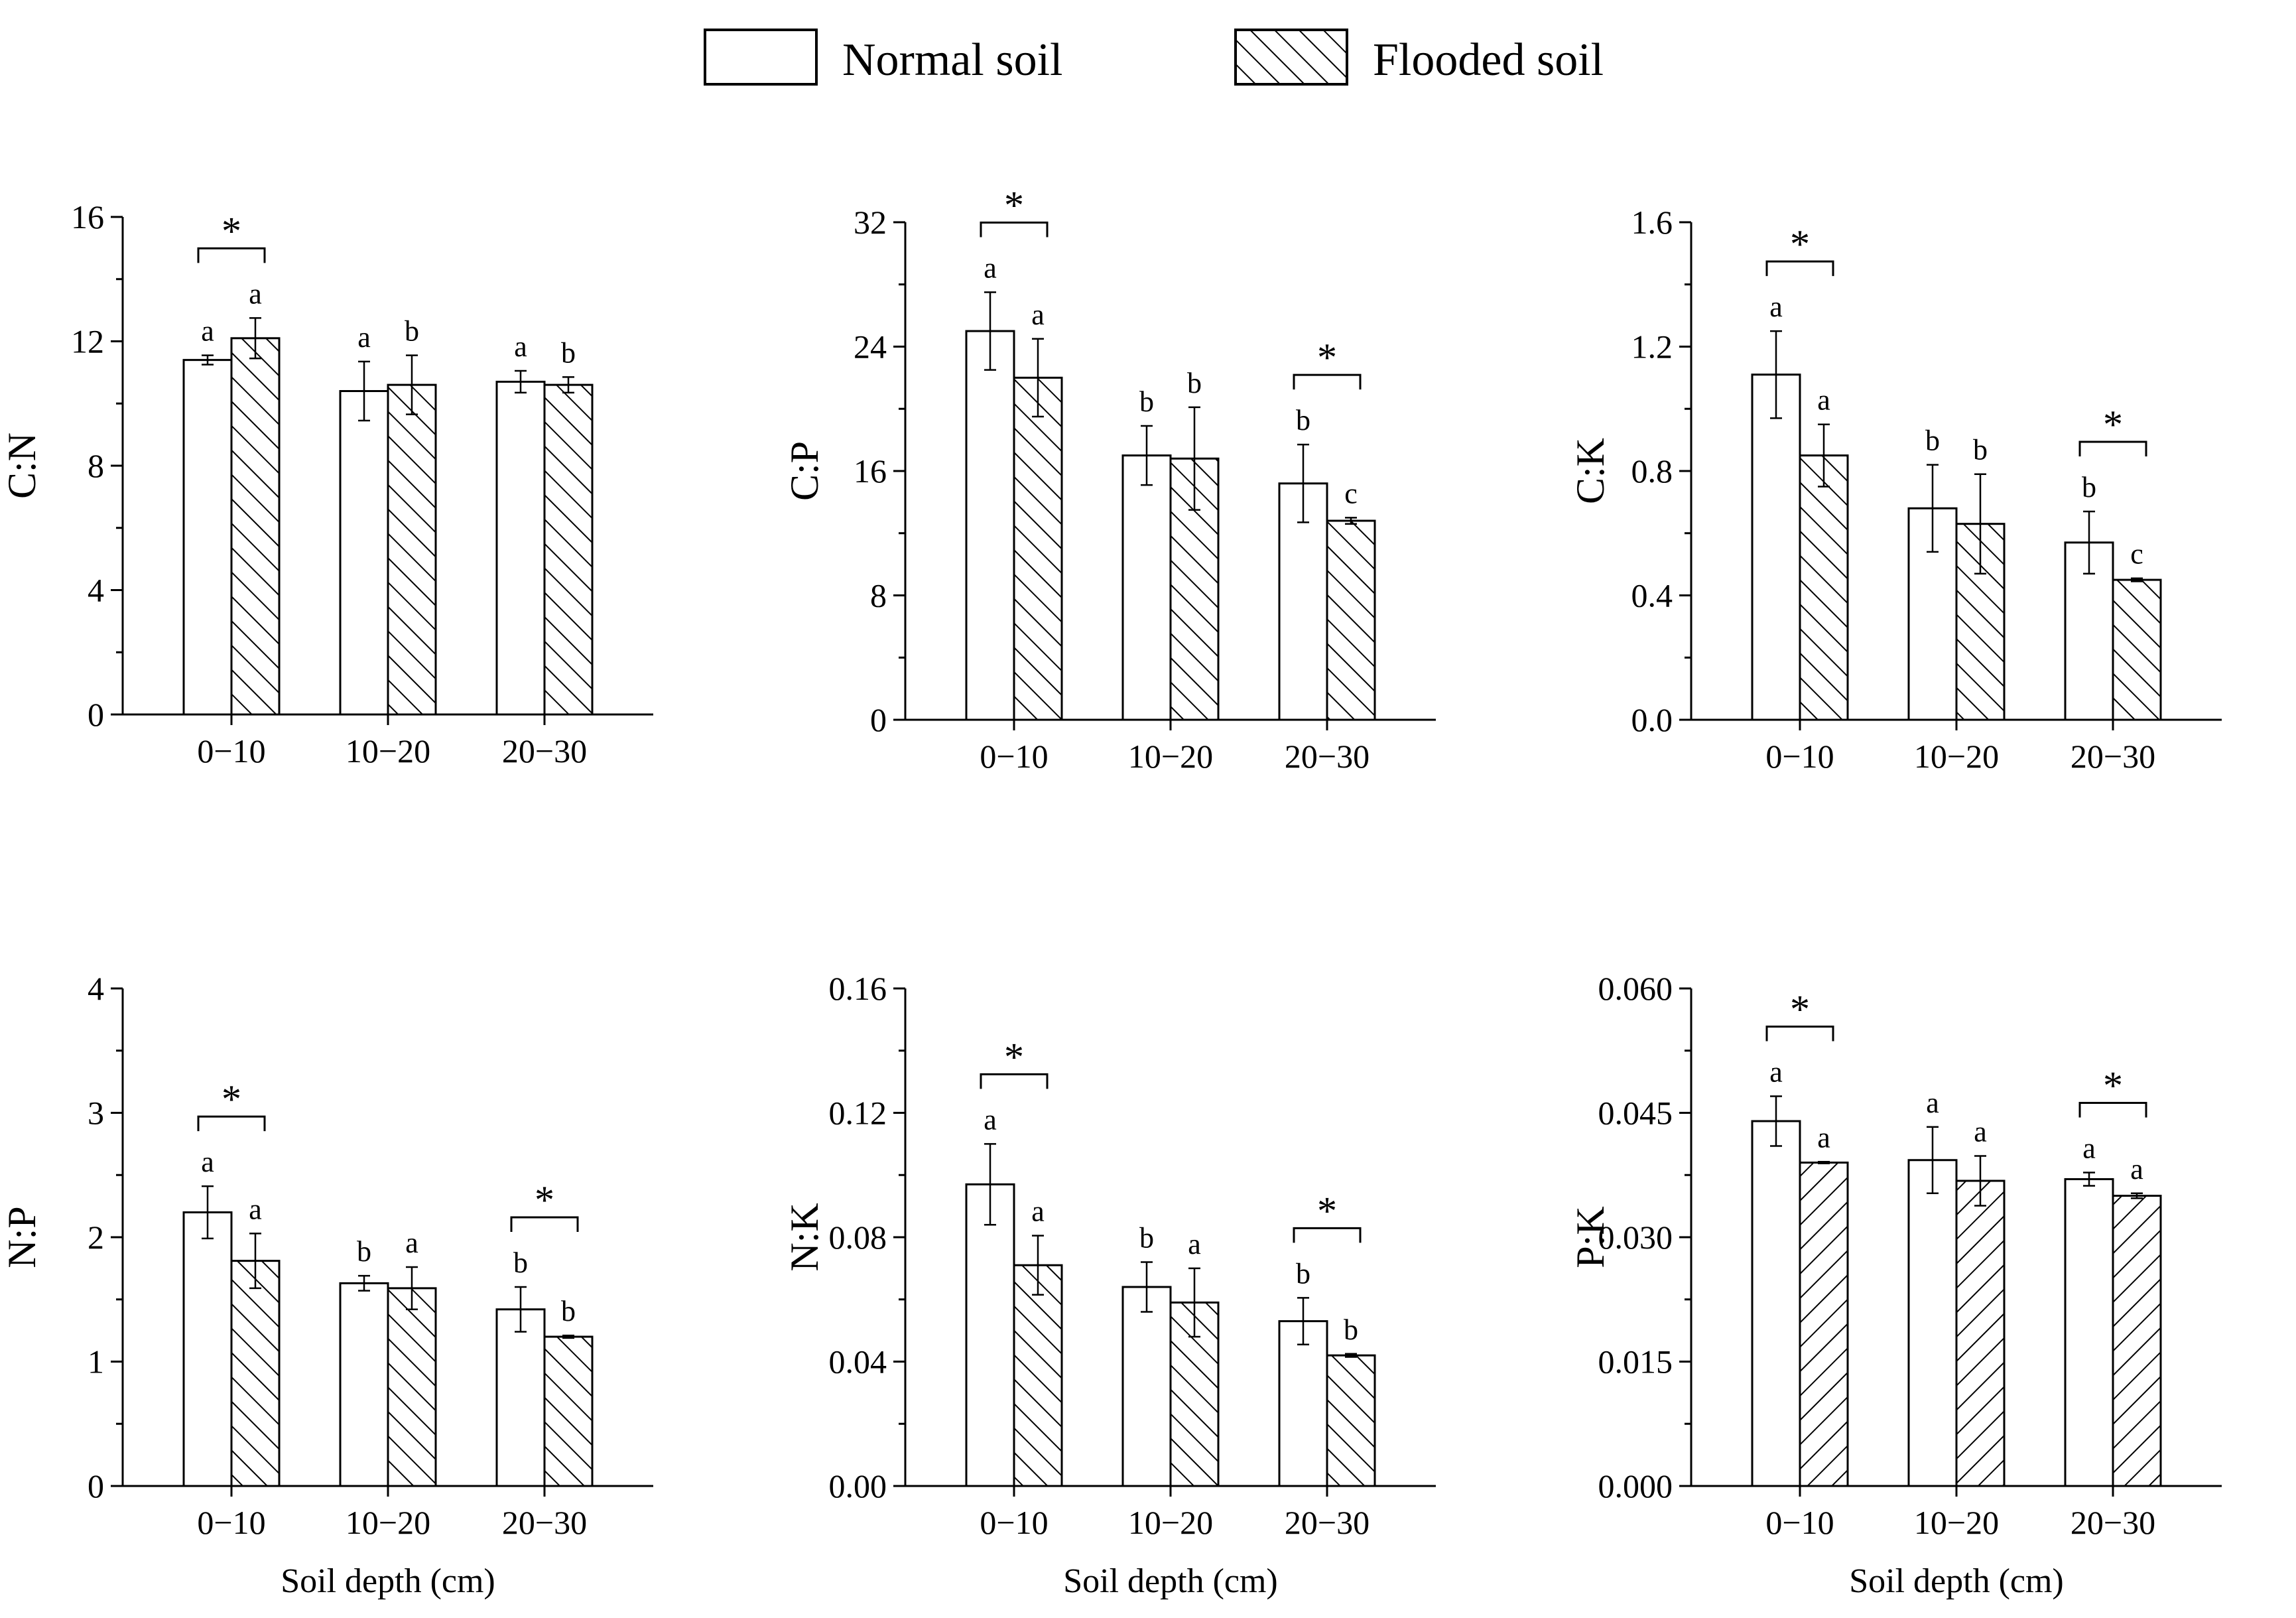  What do you see at coordinates (858, 1113) in the screenshot?
I see `y-tick-label: 0.12` at bounding box center [858, 1113].